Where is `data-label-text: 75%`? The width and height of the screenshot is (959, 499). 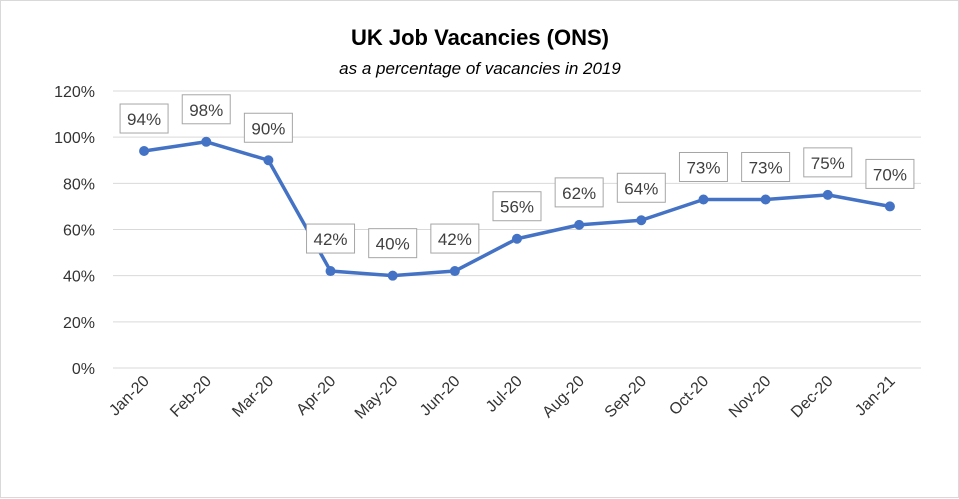 data-label-text: 75% is located at coordinates (828, 163).